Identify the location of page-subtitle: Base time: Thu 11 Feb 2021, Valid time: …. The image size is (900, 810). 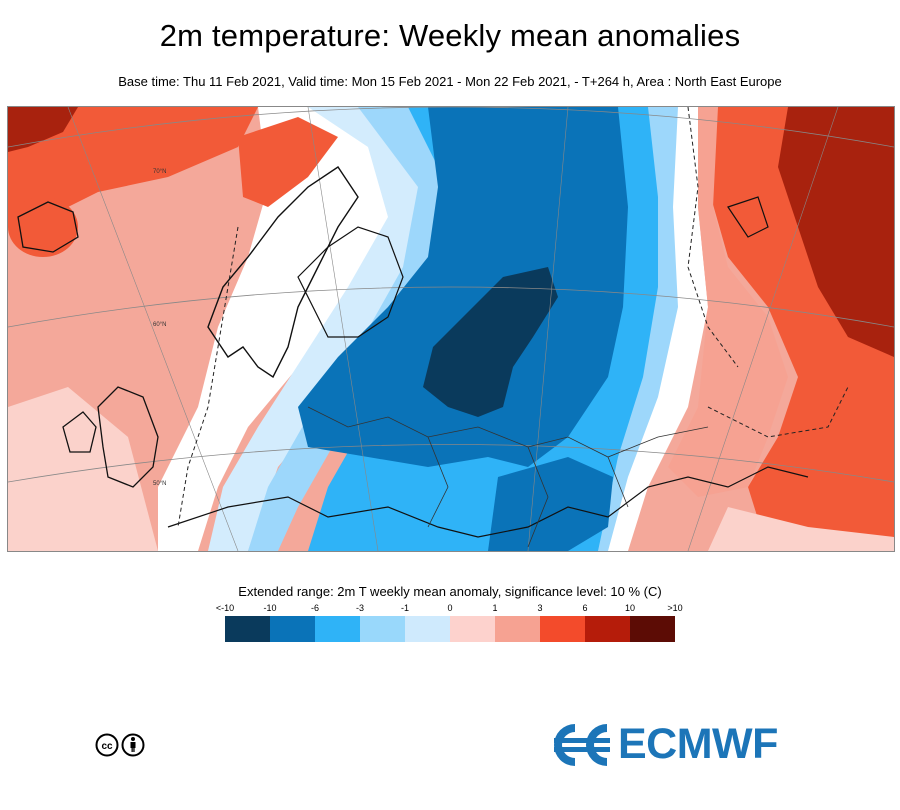
(450, 81).